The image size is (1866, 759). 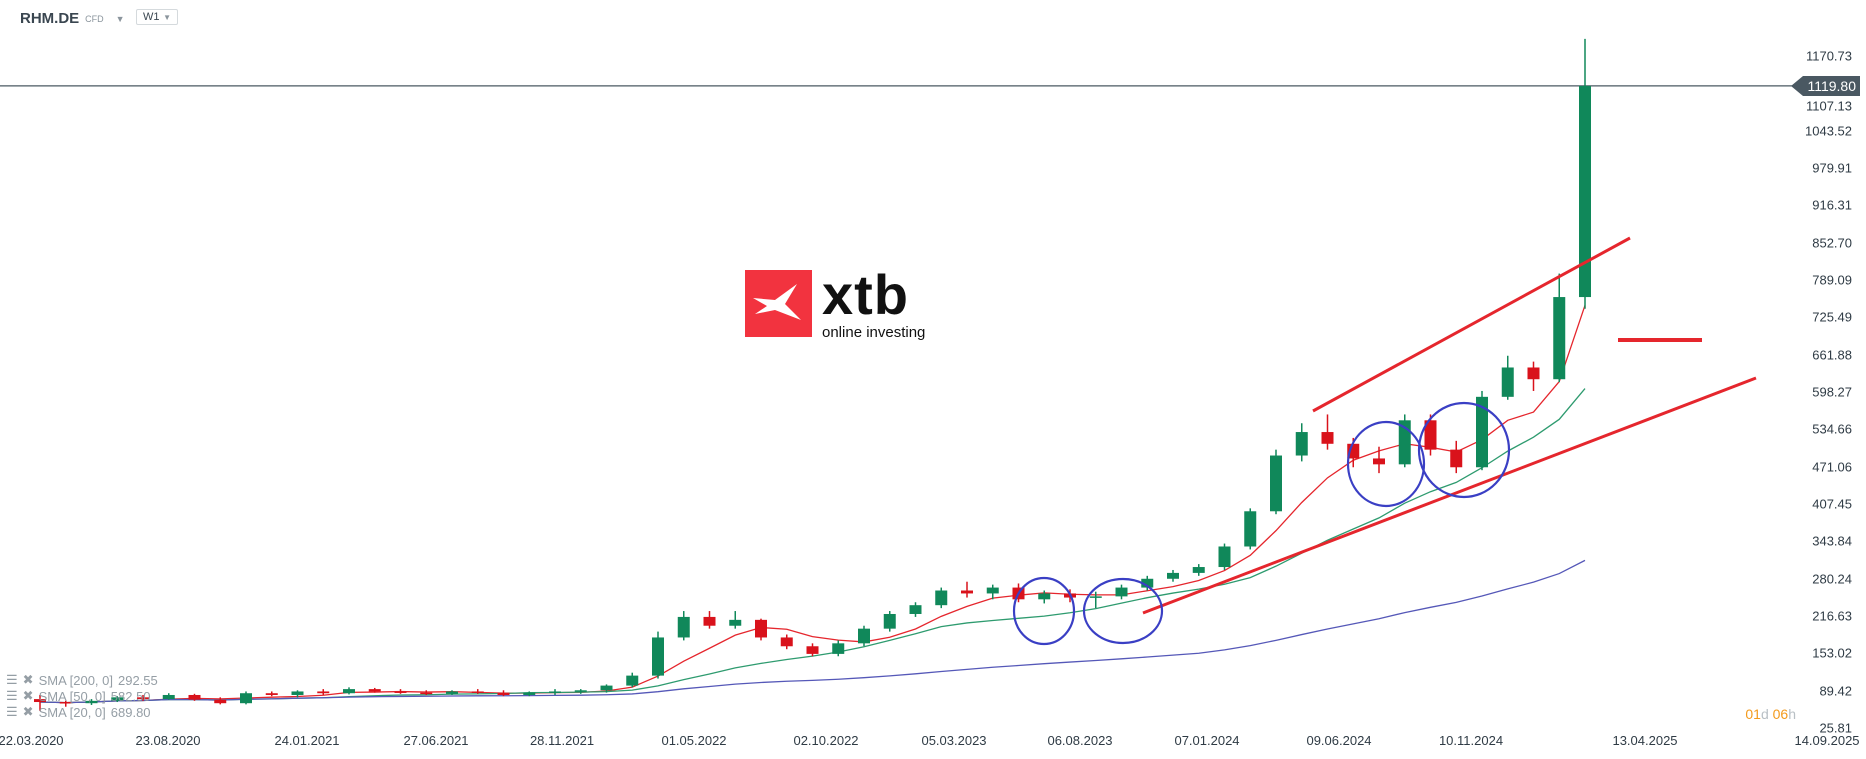 I want to click on y-tick-label: 725.49, so click(x=1832, y=317).